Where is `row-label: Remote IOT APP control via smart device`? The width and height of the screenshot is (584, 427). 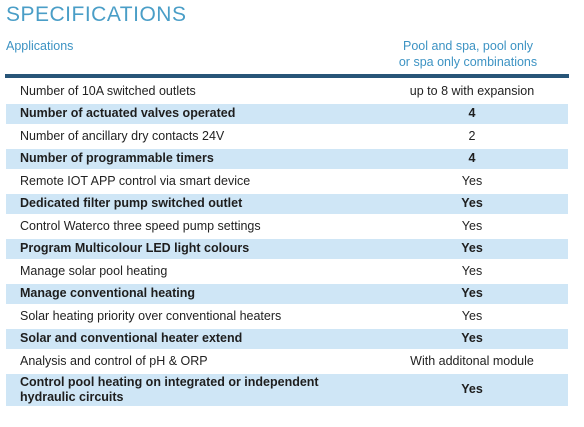
row-label: Remote IOT APP control via smart device is located at coordinates (135, 180).